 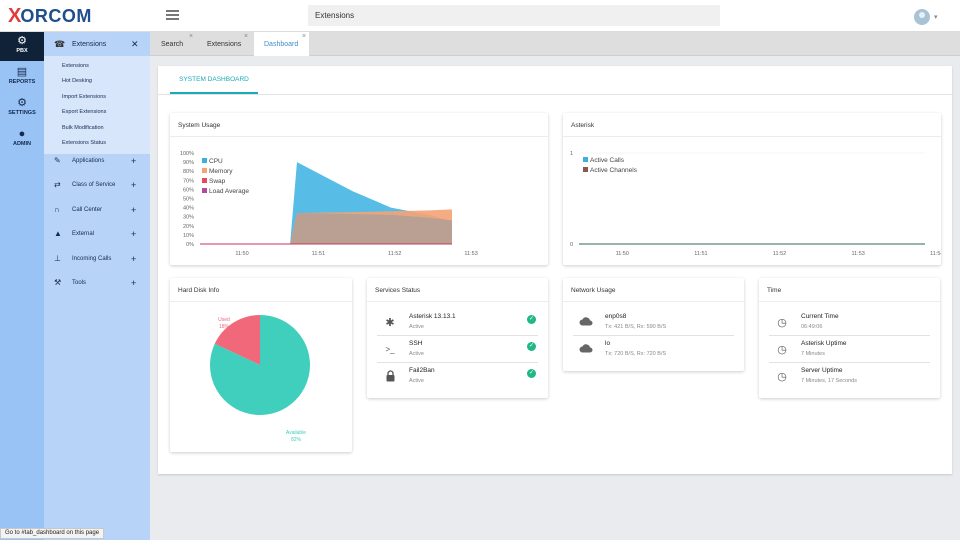 What do you see at coordinates (813, 354) in the screenshot?
I see `time-value: 7 Minutes` at bounding box center [813, 354].